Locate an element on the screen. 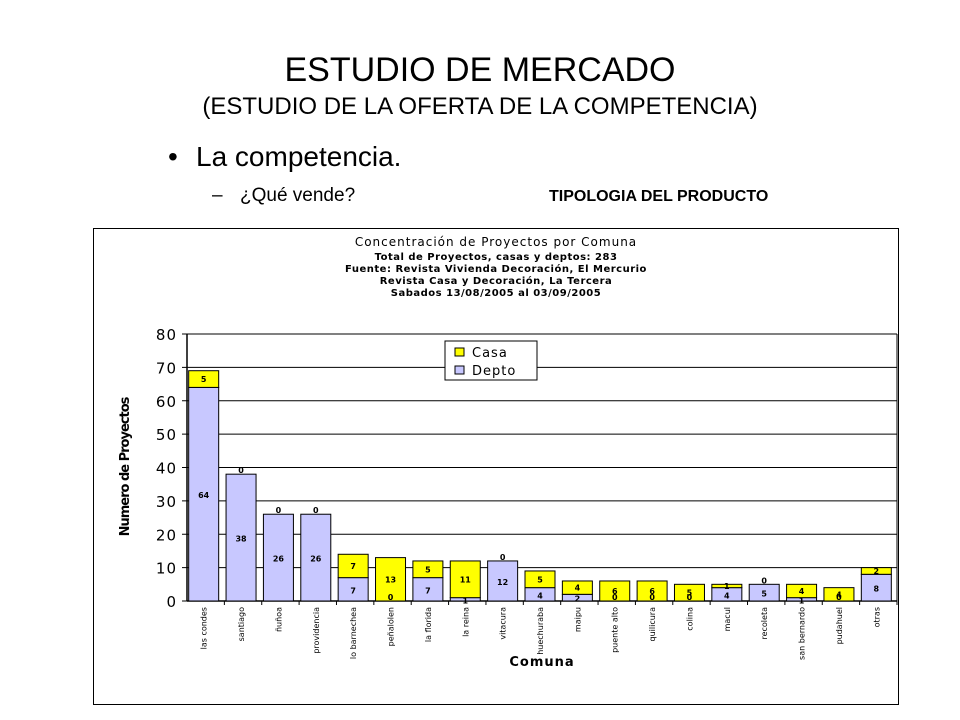  y-tick-label: 20 is located at coordinates (166, 535).